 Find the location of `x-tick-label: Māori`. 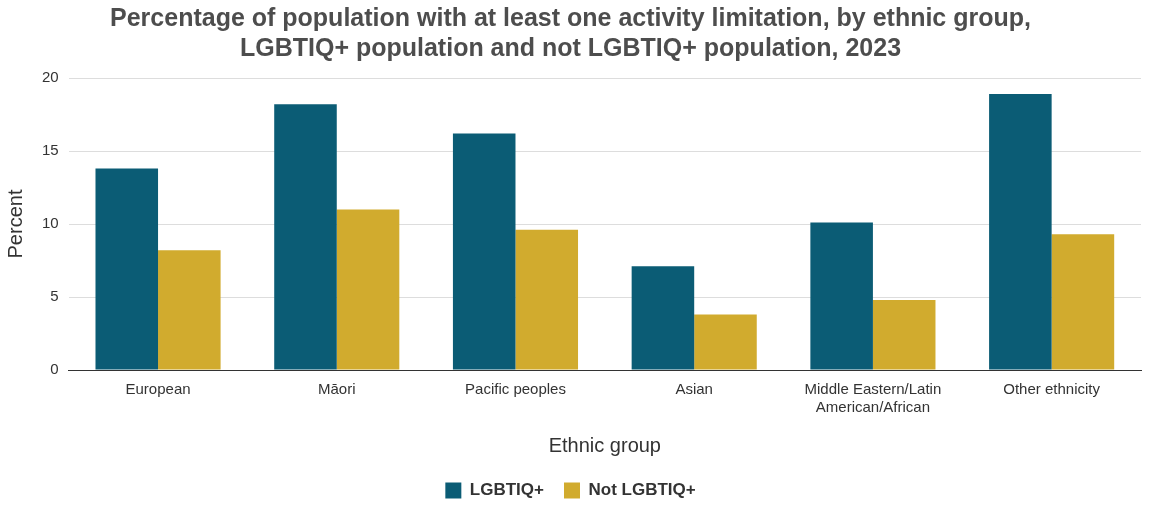

x-tick-label: Māori is located at coordinates (337, 389).